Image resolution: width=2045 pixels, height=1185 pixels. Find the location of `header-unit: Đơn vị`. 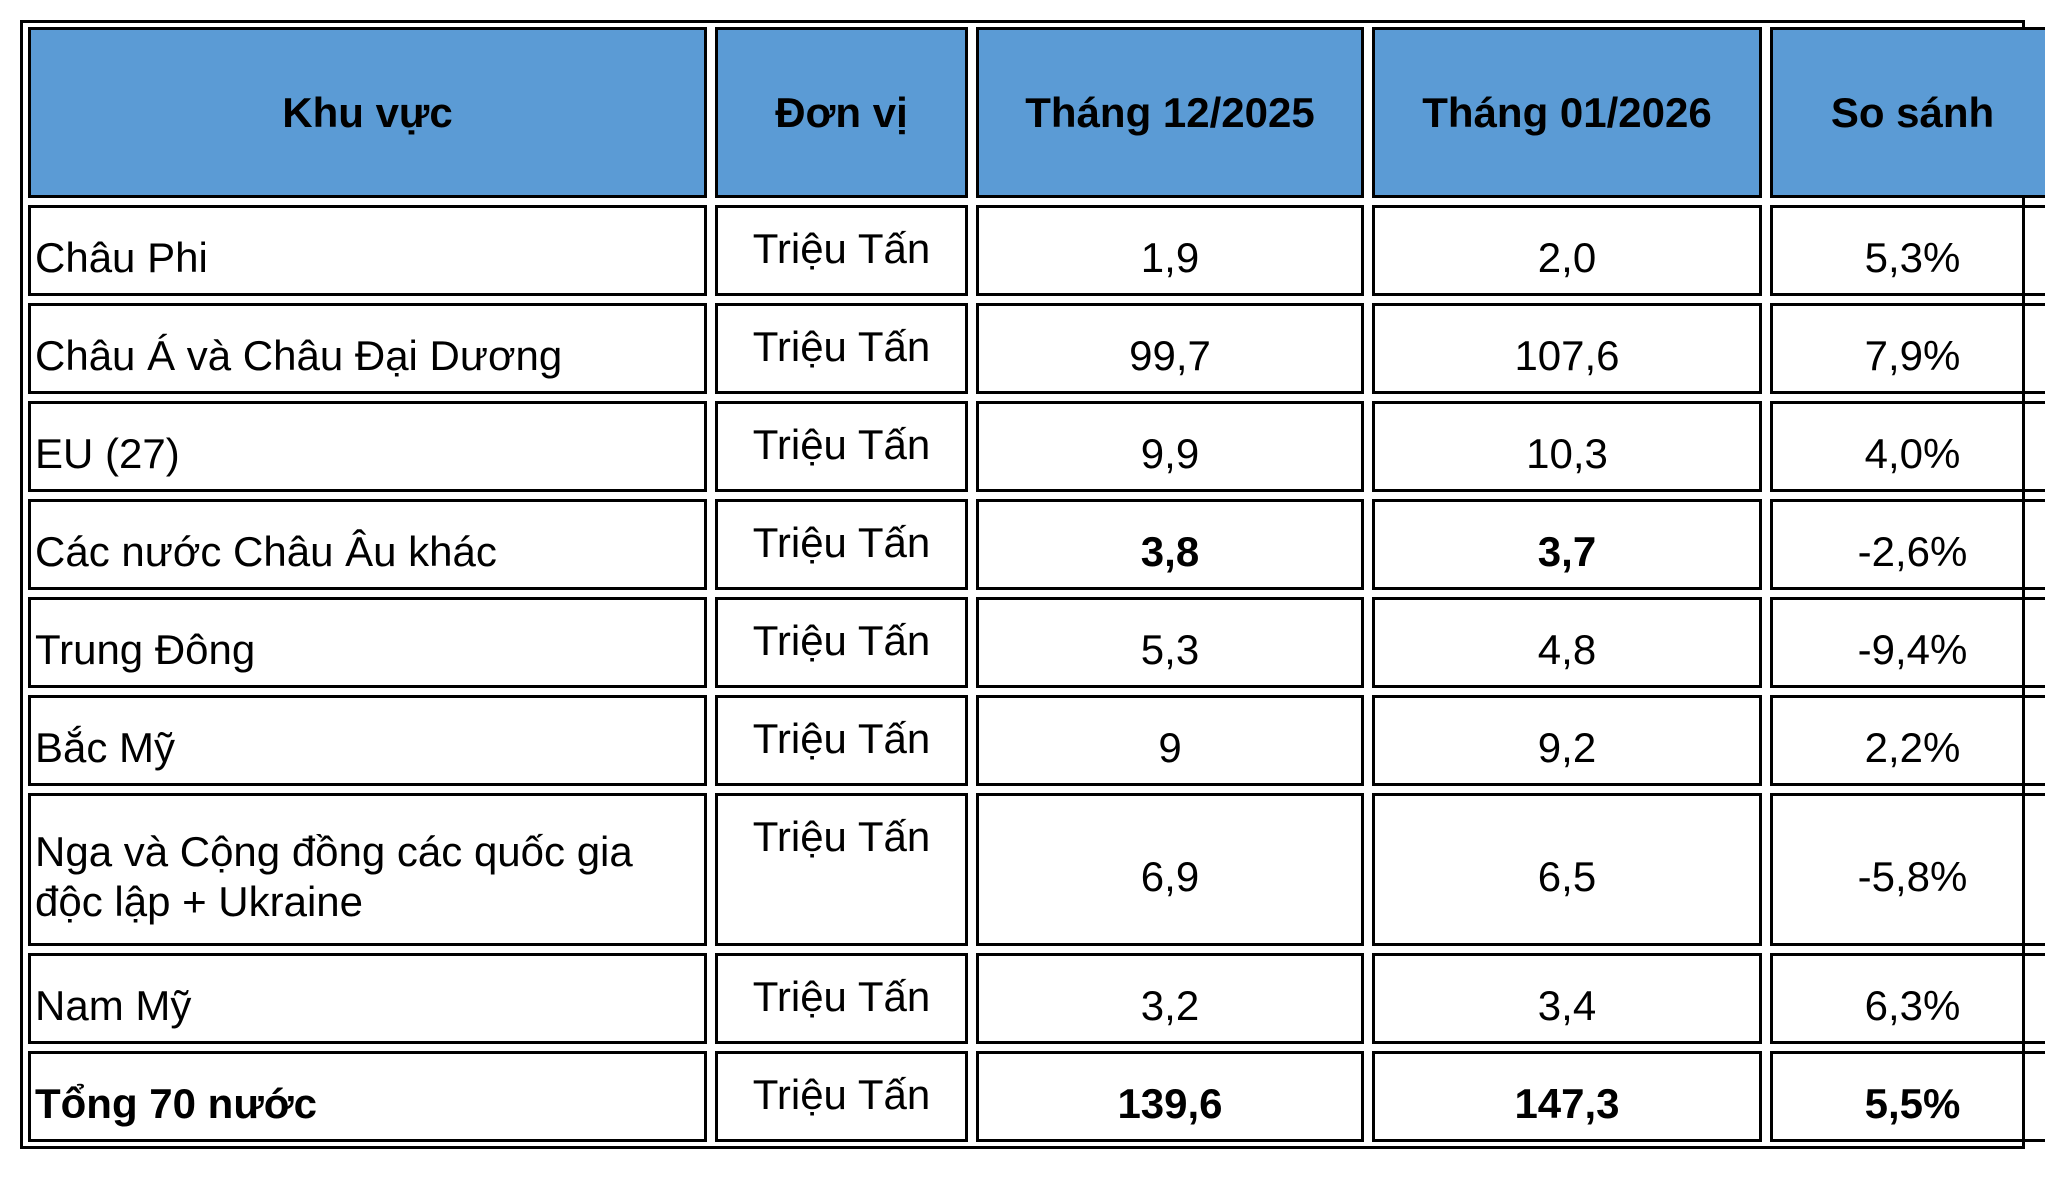

header-unit: Đơn vị is located at coordinates (841, 112).